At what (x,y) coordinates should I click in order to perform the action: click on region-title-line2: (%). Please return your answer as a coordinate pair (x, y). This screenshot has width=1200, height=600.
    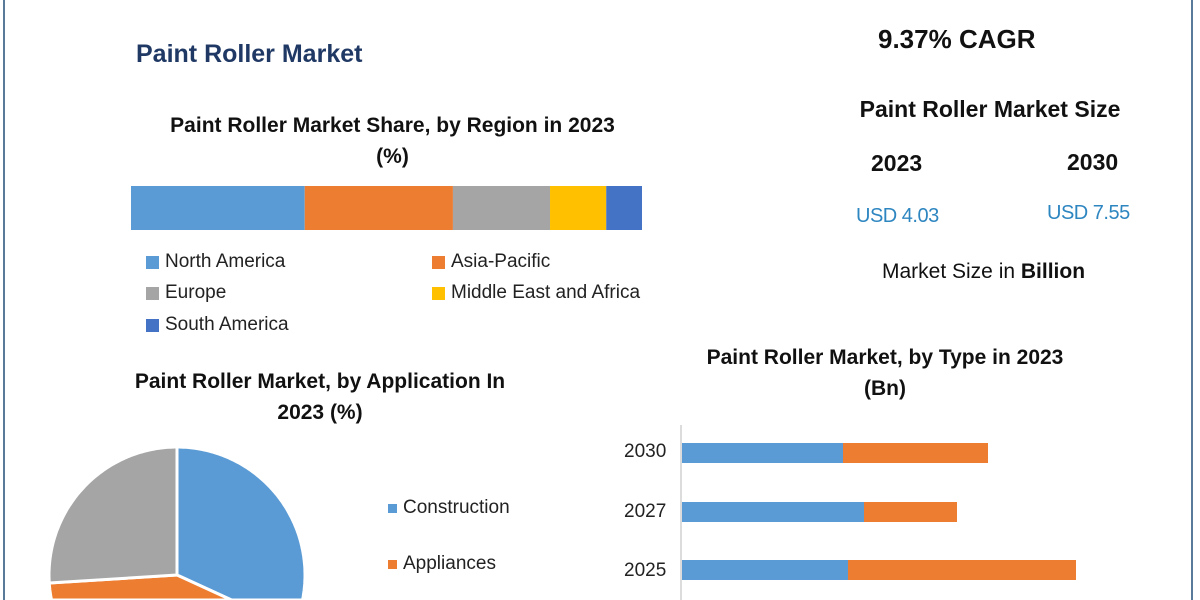
    Looking at the image, I should click on (392, 156).